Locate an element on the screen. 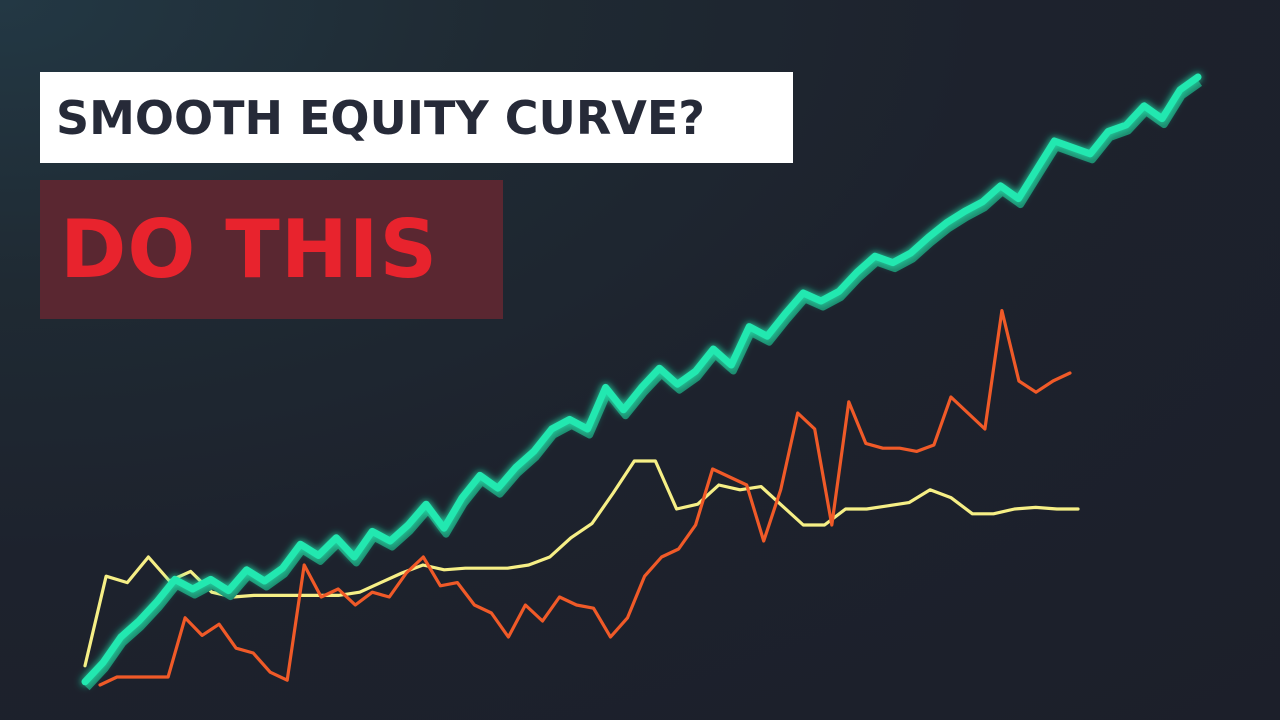 The image size is (1280, 720). title-banner: SMOOTH EQUITY CURVE? is located at coordinates (416, 117).